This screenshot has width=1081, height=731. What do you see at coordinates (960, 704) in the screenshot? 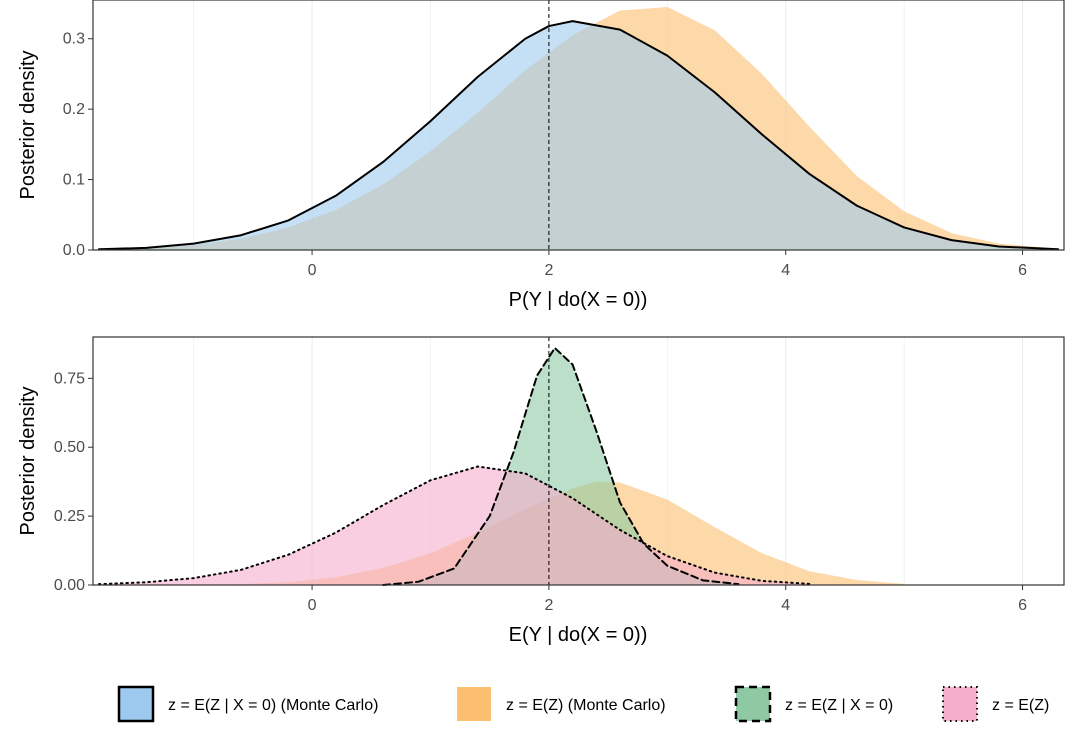
I see `legend-key-pink` at bounding box center [960, 704].